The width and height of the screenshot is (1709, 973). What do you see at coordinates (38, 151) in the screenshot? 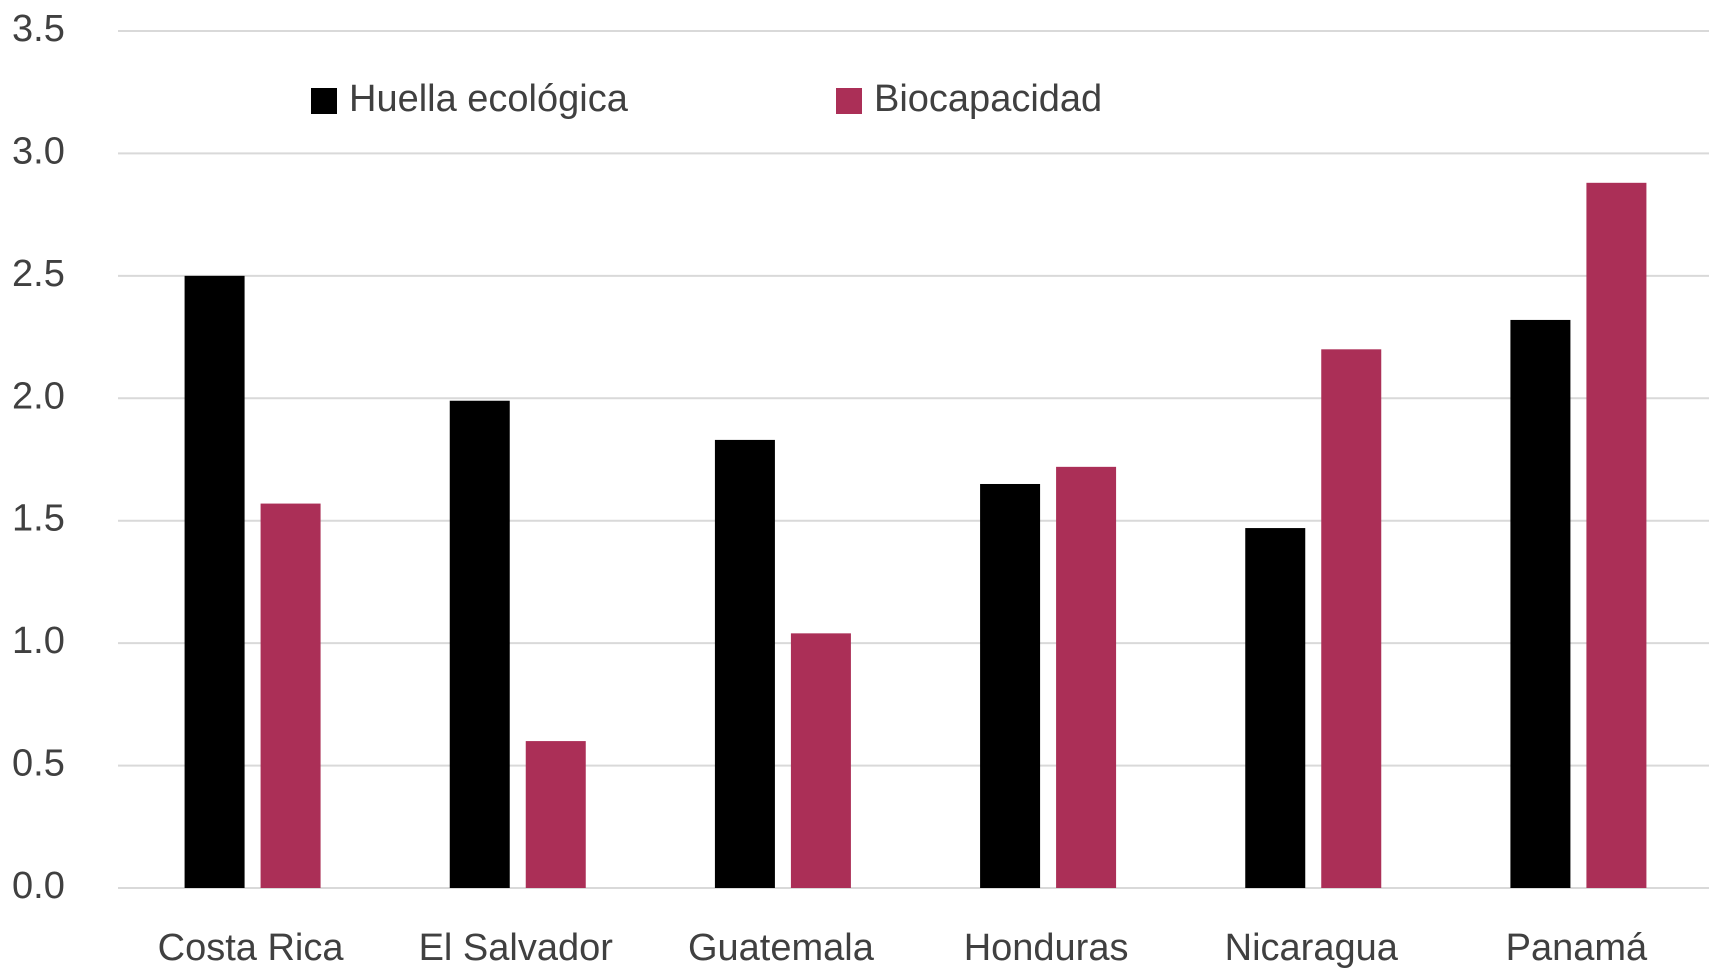
I see `y-tick-label: 3.0` at bounding box center [38, 151].